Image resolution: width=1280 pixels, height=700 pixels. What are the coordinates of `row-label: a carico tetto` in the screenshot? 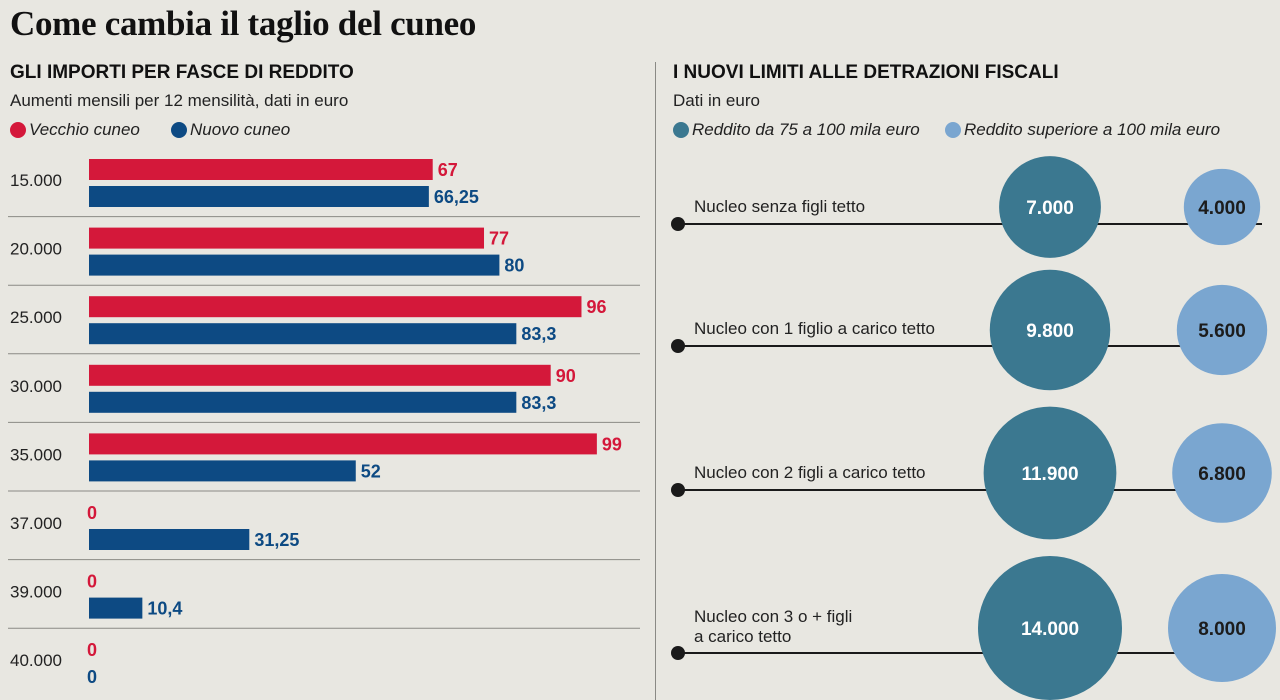 It's located at (742, 636).